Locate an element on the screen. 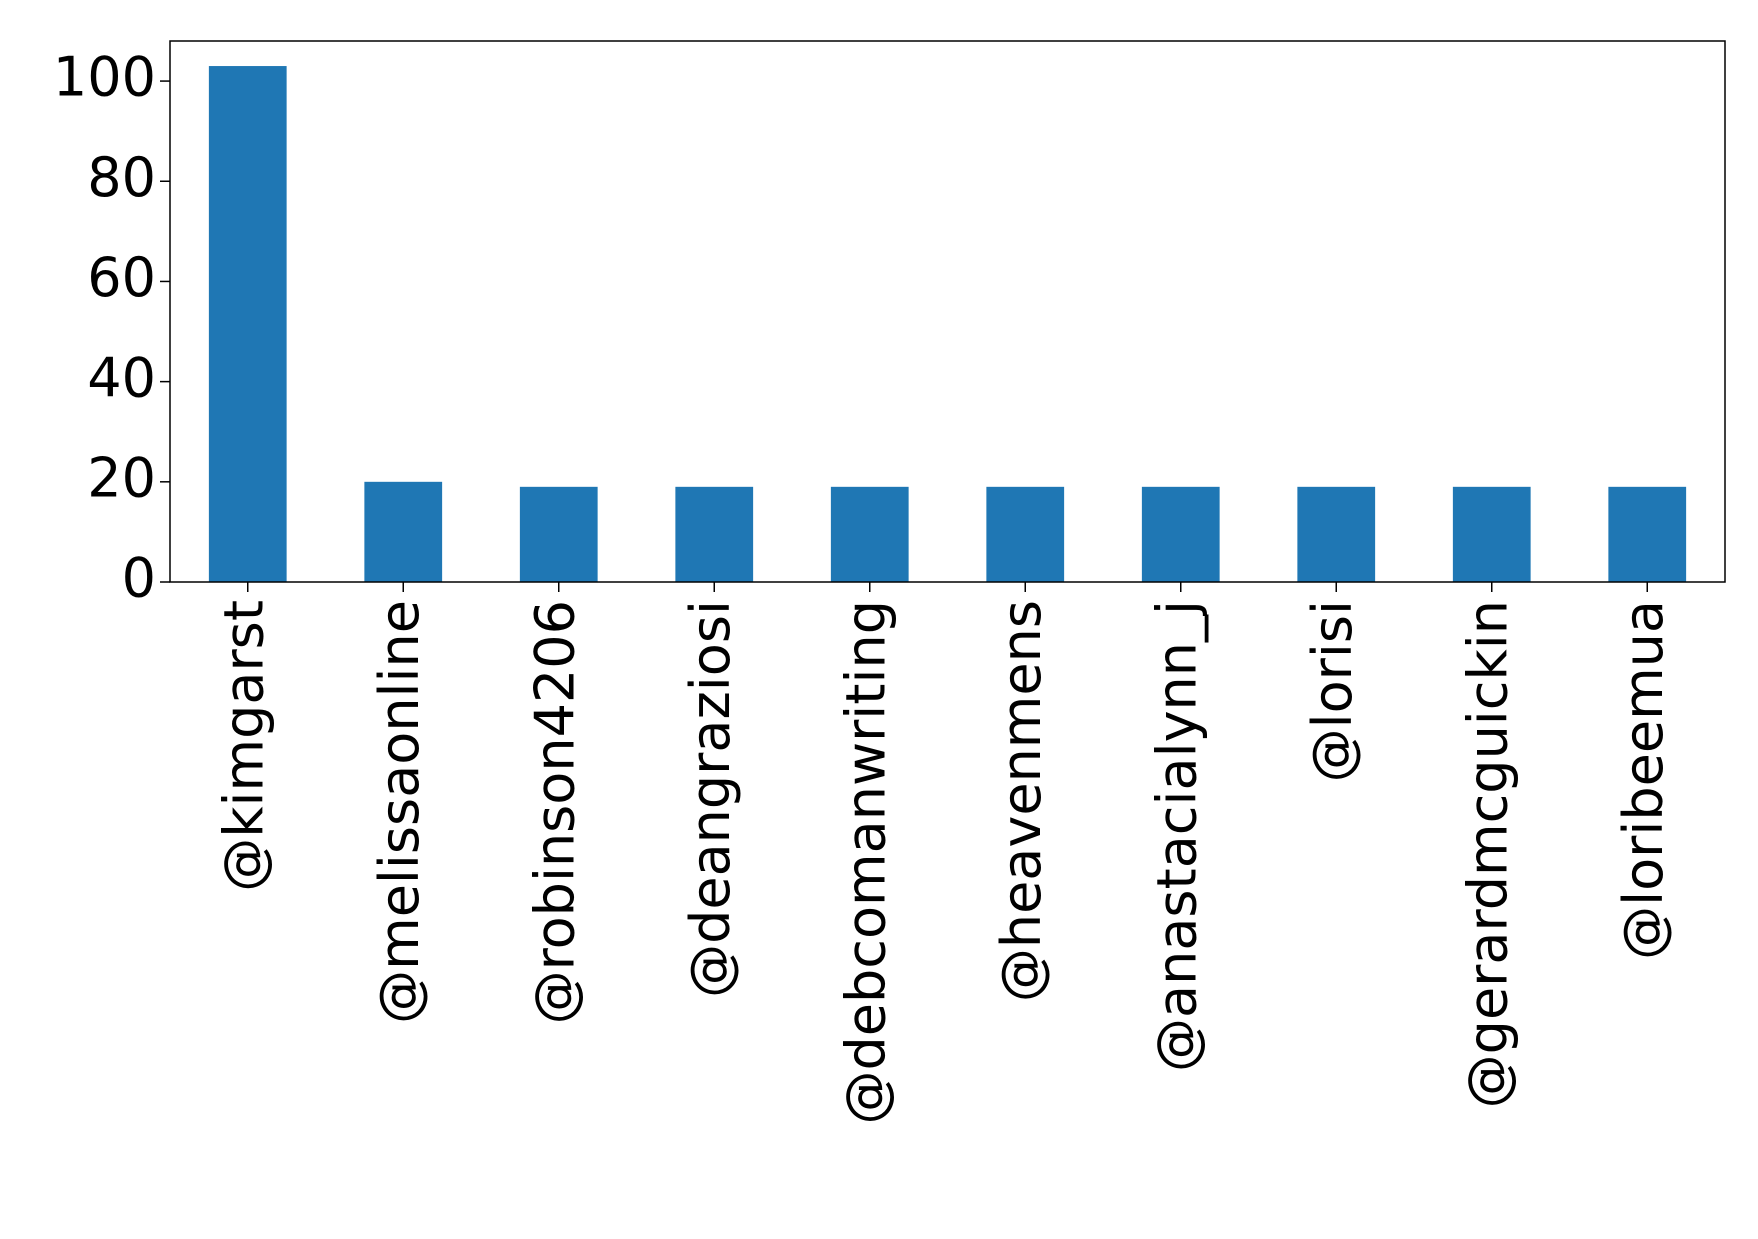 The image size is (1758, 1239). x-tick-label: @kimgarst is located at coordinates (243, 746).